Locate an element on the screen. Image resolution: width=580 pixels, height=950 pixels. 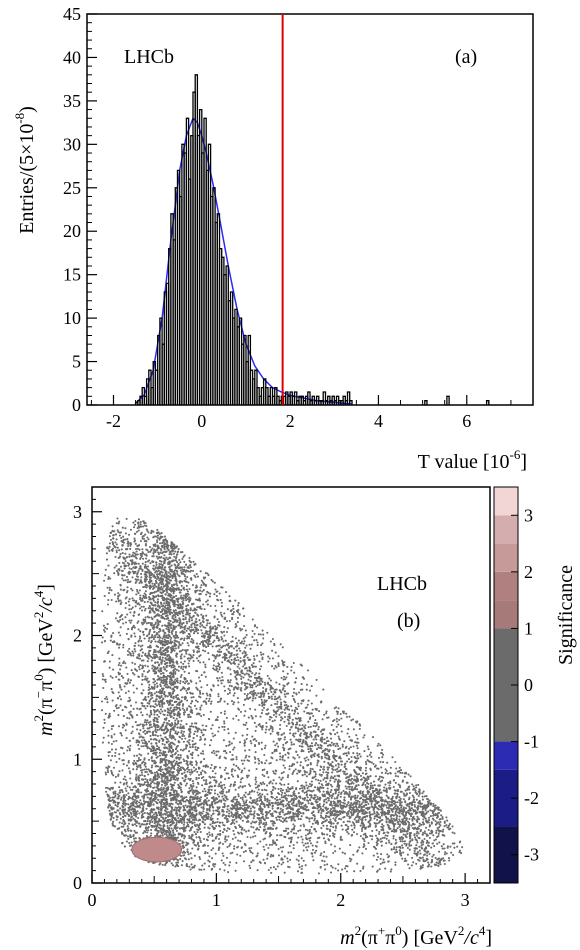
y-tick-label-a: 10 is located at coordinates (72, 318).